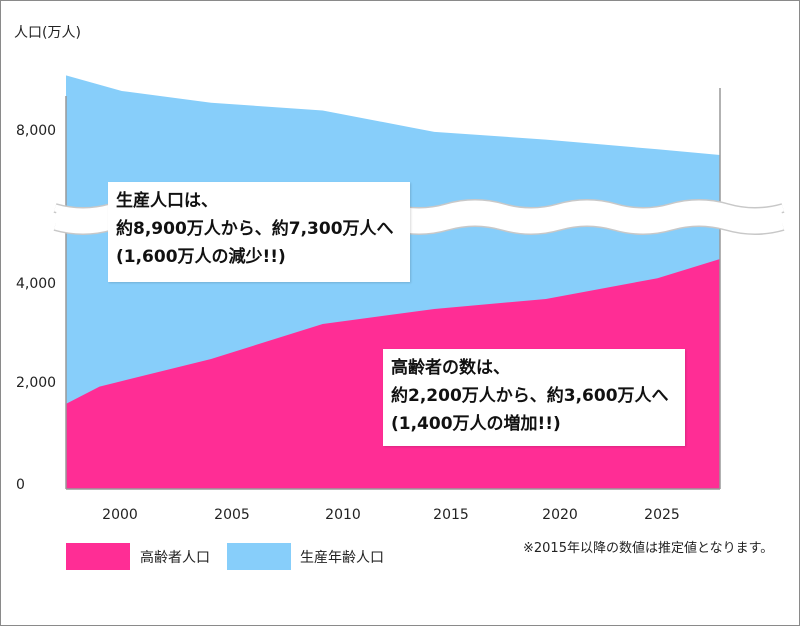 Image resolution: width=800 pixels, height=626 pixels. Describe the element at coordinates (120, 515) in the screenshot. I see `x-tick-label: 2000` at that location.